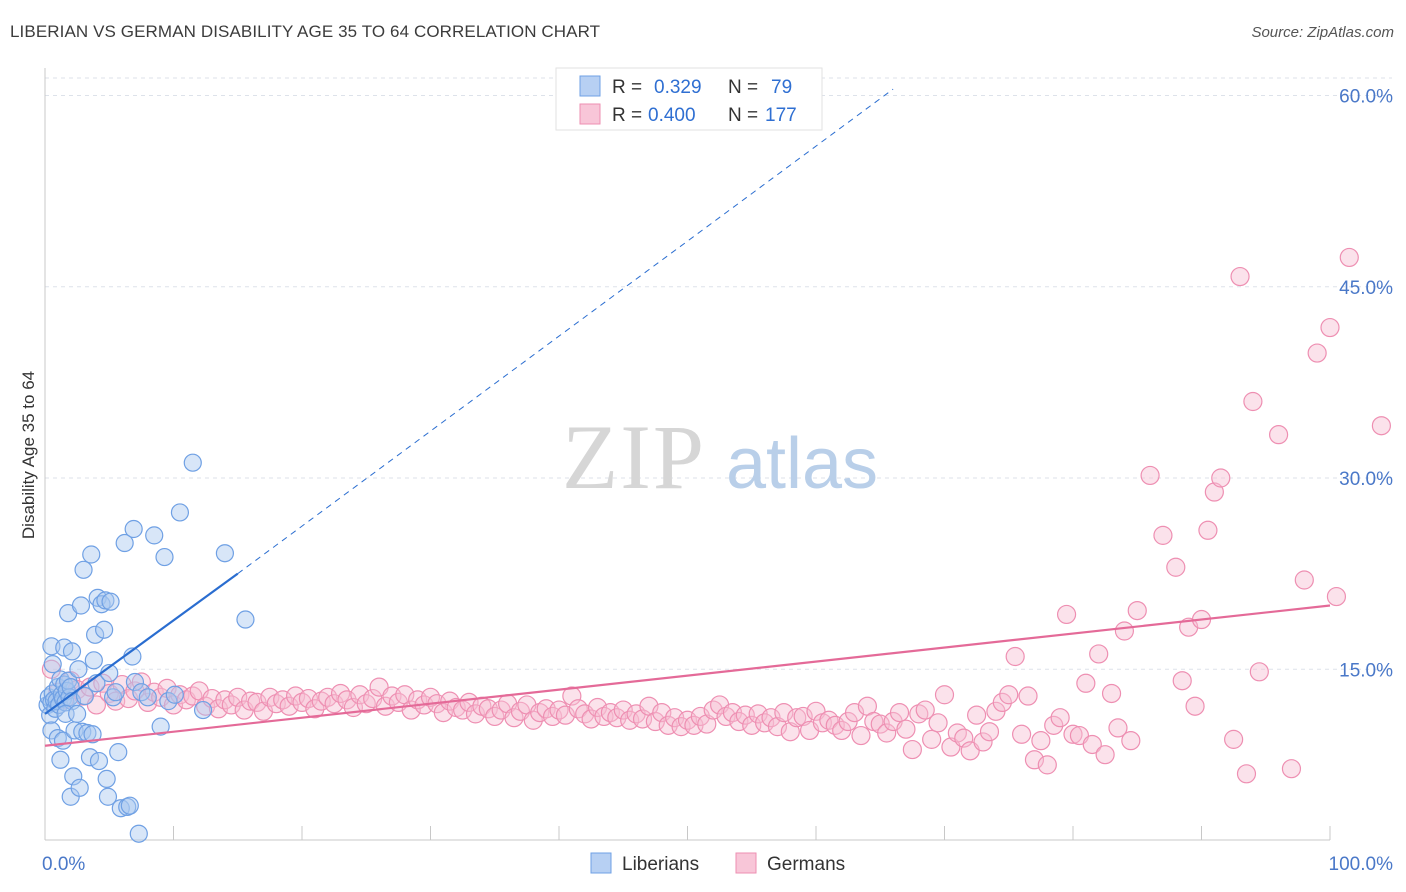 Image resolution: width=1406 pixels, height=892 pixels. Describe the element at coordinates (660, 864) in the screenshot. I see `bottom-legend-liberians: Liberians` at that location.